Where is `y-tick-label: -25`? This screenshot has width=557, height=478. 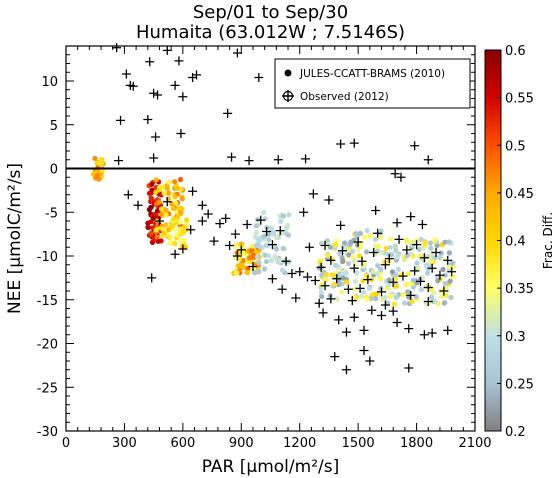
y-tick-label: -25 is located at coordinates (47, 388).